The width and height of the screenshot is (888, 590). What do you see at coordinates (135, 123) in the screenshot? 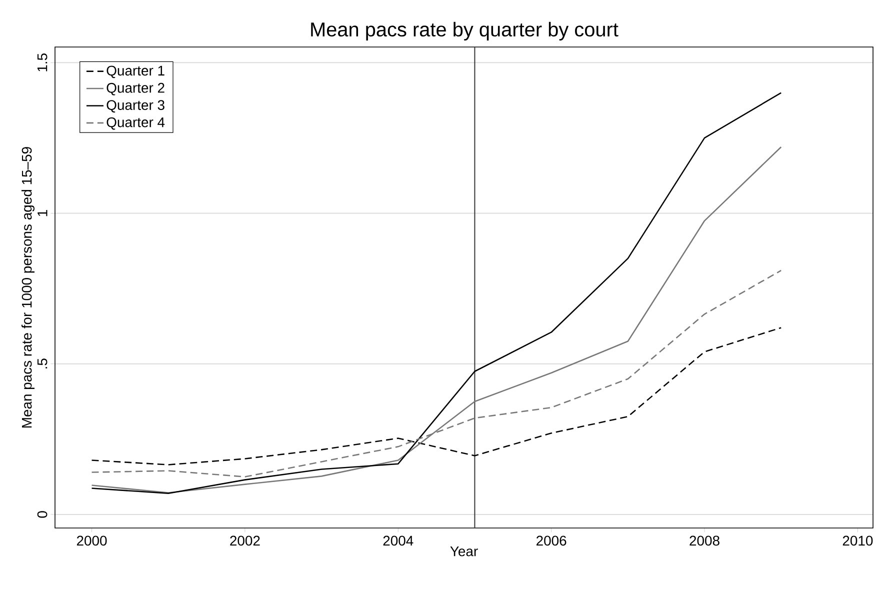
I see `legend-label: Quarter 4` at bounding box center [135, 123].